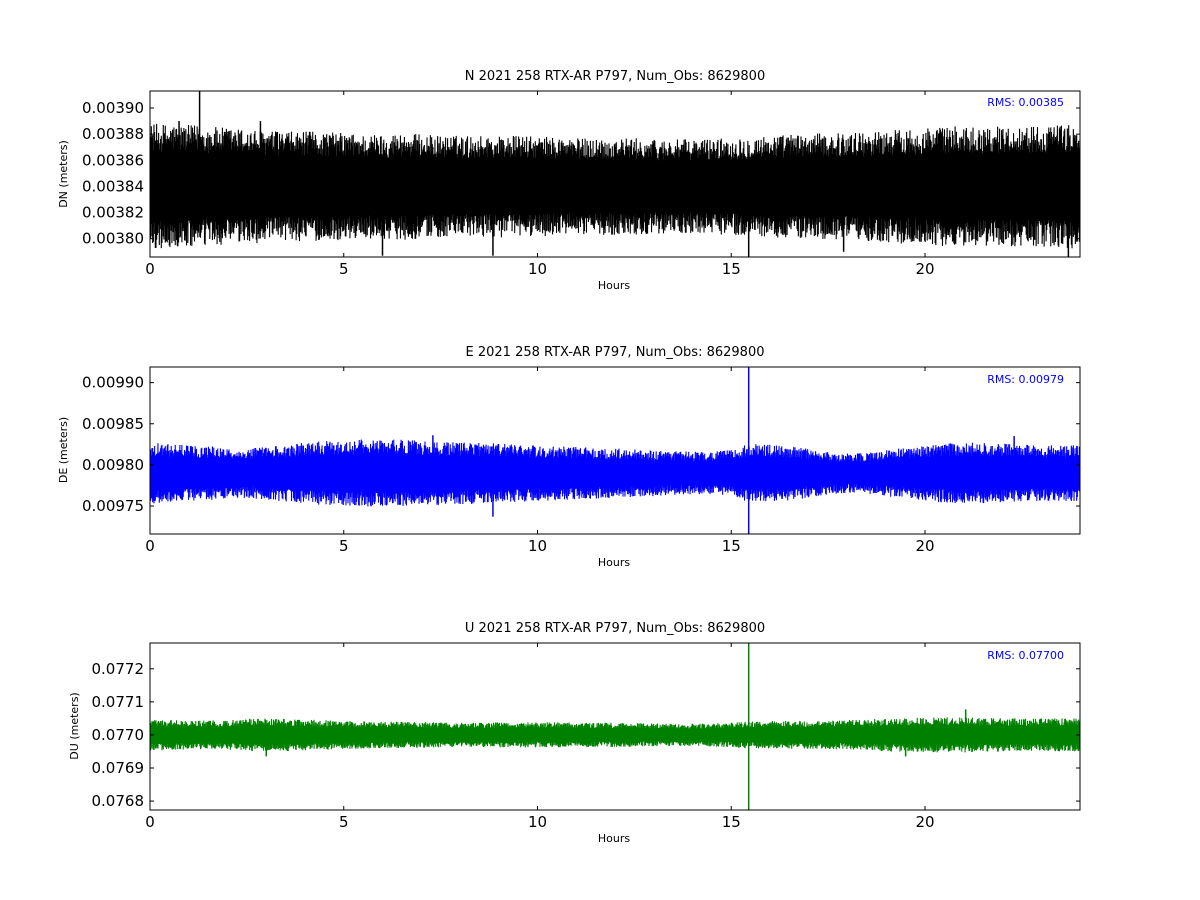 Image resolution: width=1200 pixels, height=900 pixels. Describe the element at coordinates (615, 628) in the screenshot. I see `chart-title: U 2021 258 RTX-AR P797, Num_Obs: 8629800` at that location.